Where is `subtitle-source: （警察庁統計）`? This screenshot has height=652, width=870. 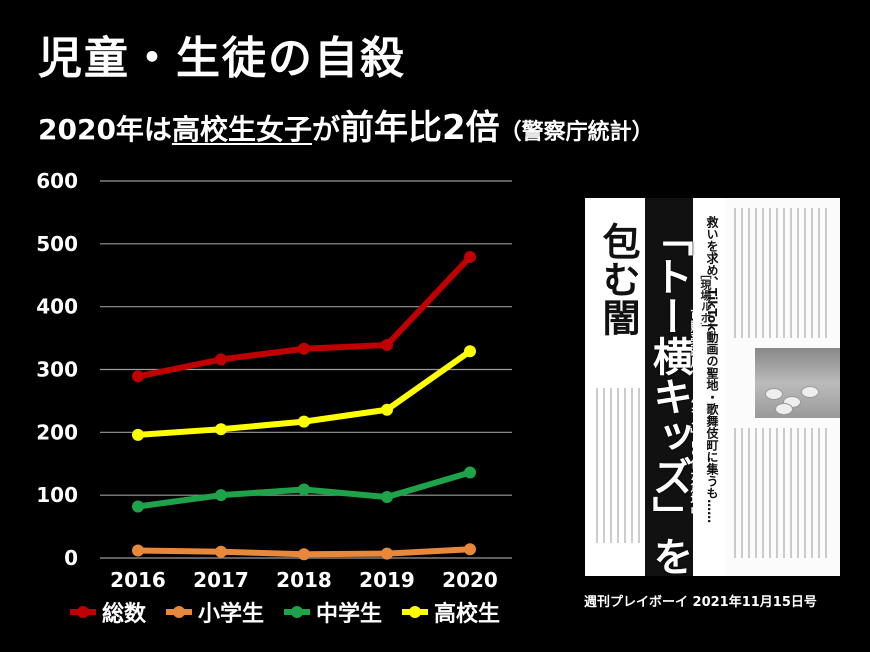
subtitle-source: （警察庁統計） is located at coordinates (576, 132).